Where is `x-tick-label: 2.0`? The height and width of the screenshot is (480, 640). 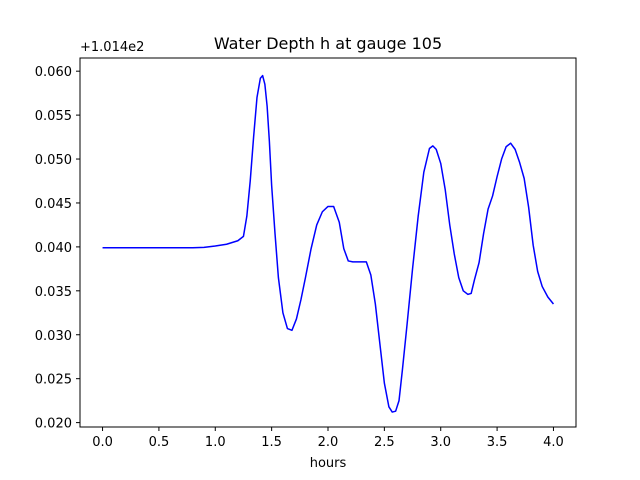 x-tick-label: 2.0 is located at coordinates (328, 442).